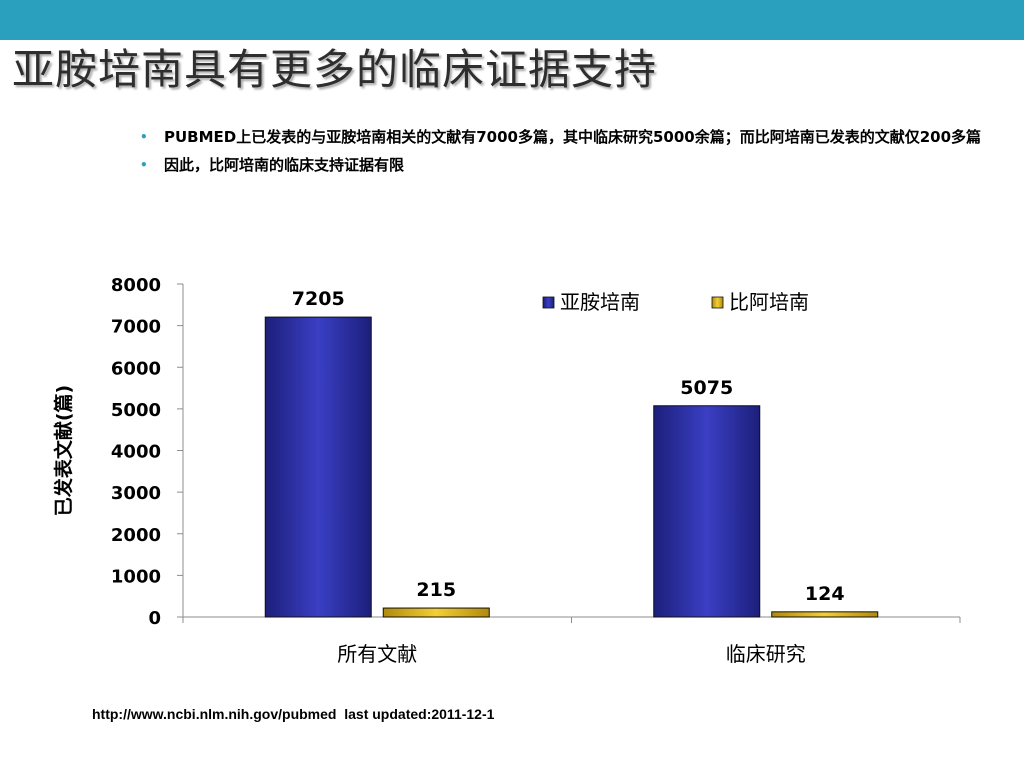  What do you see at coordinates (136, 452) in the screenshot?
I see `y-tick-label: 4000` at bounding box center [136, 452].